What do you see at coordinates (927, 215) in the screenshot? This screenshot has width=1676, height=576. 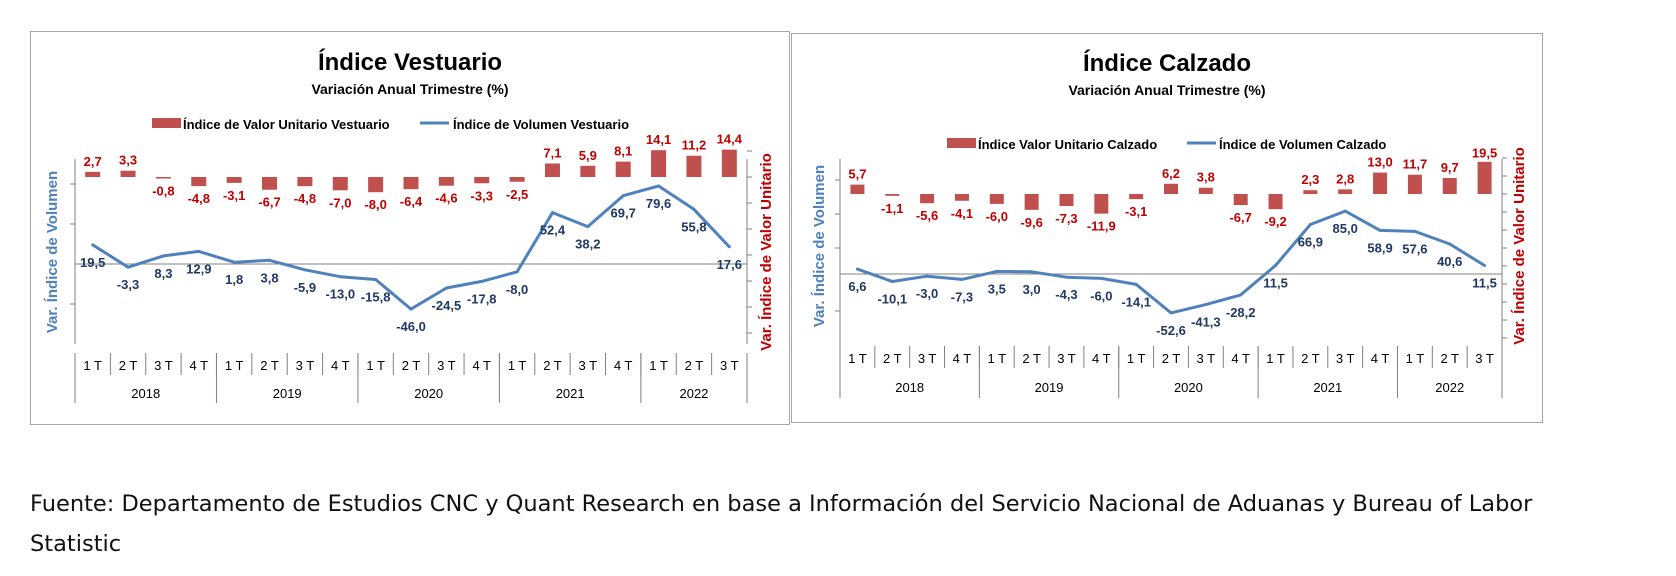 I see `bar-data-label: -5,6` at bounding box center [927, 215].